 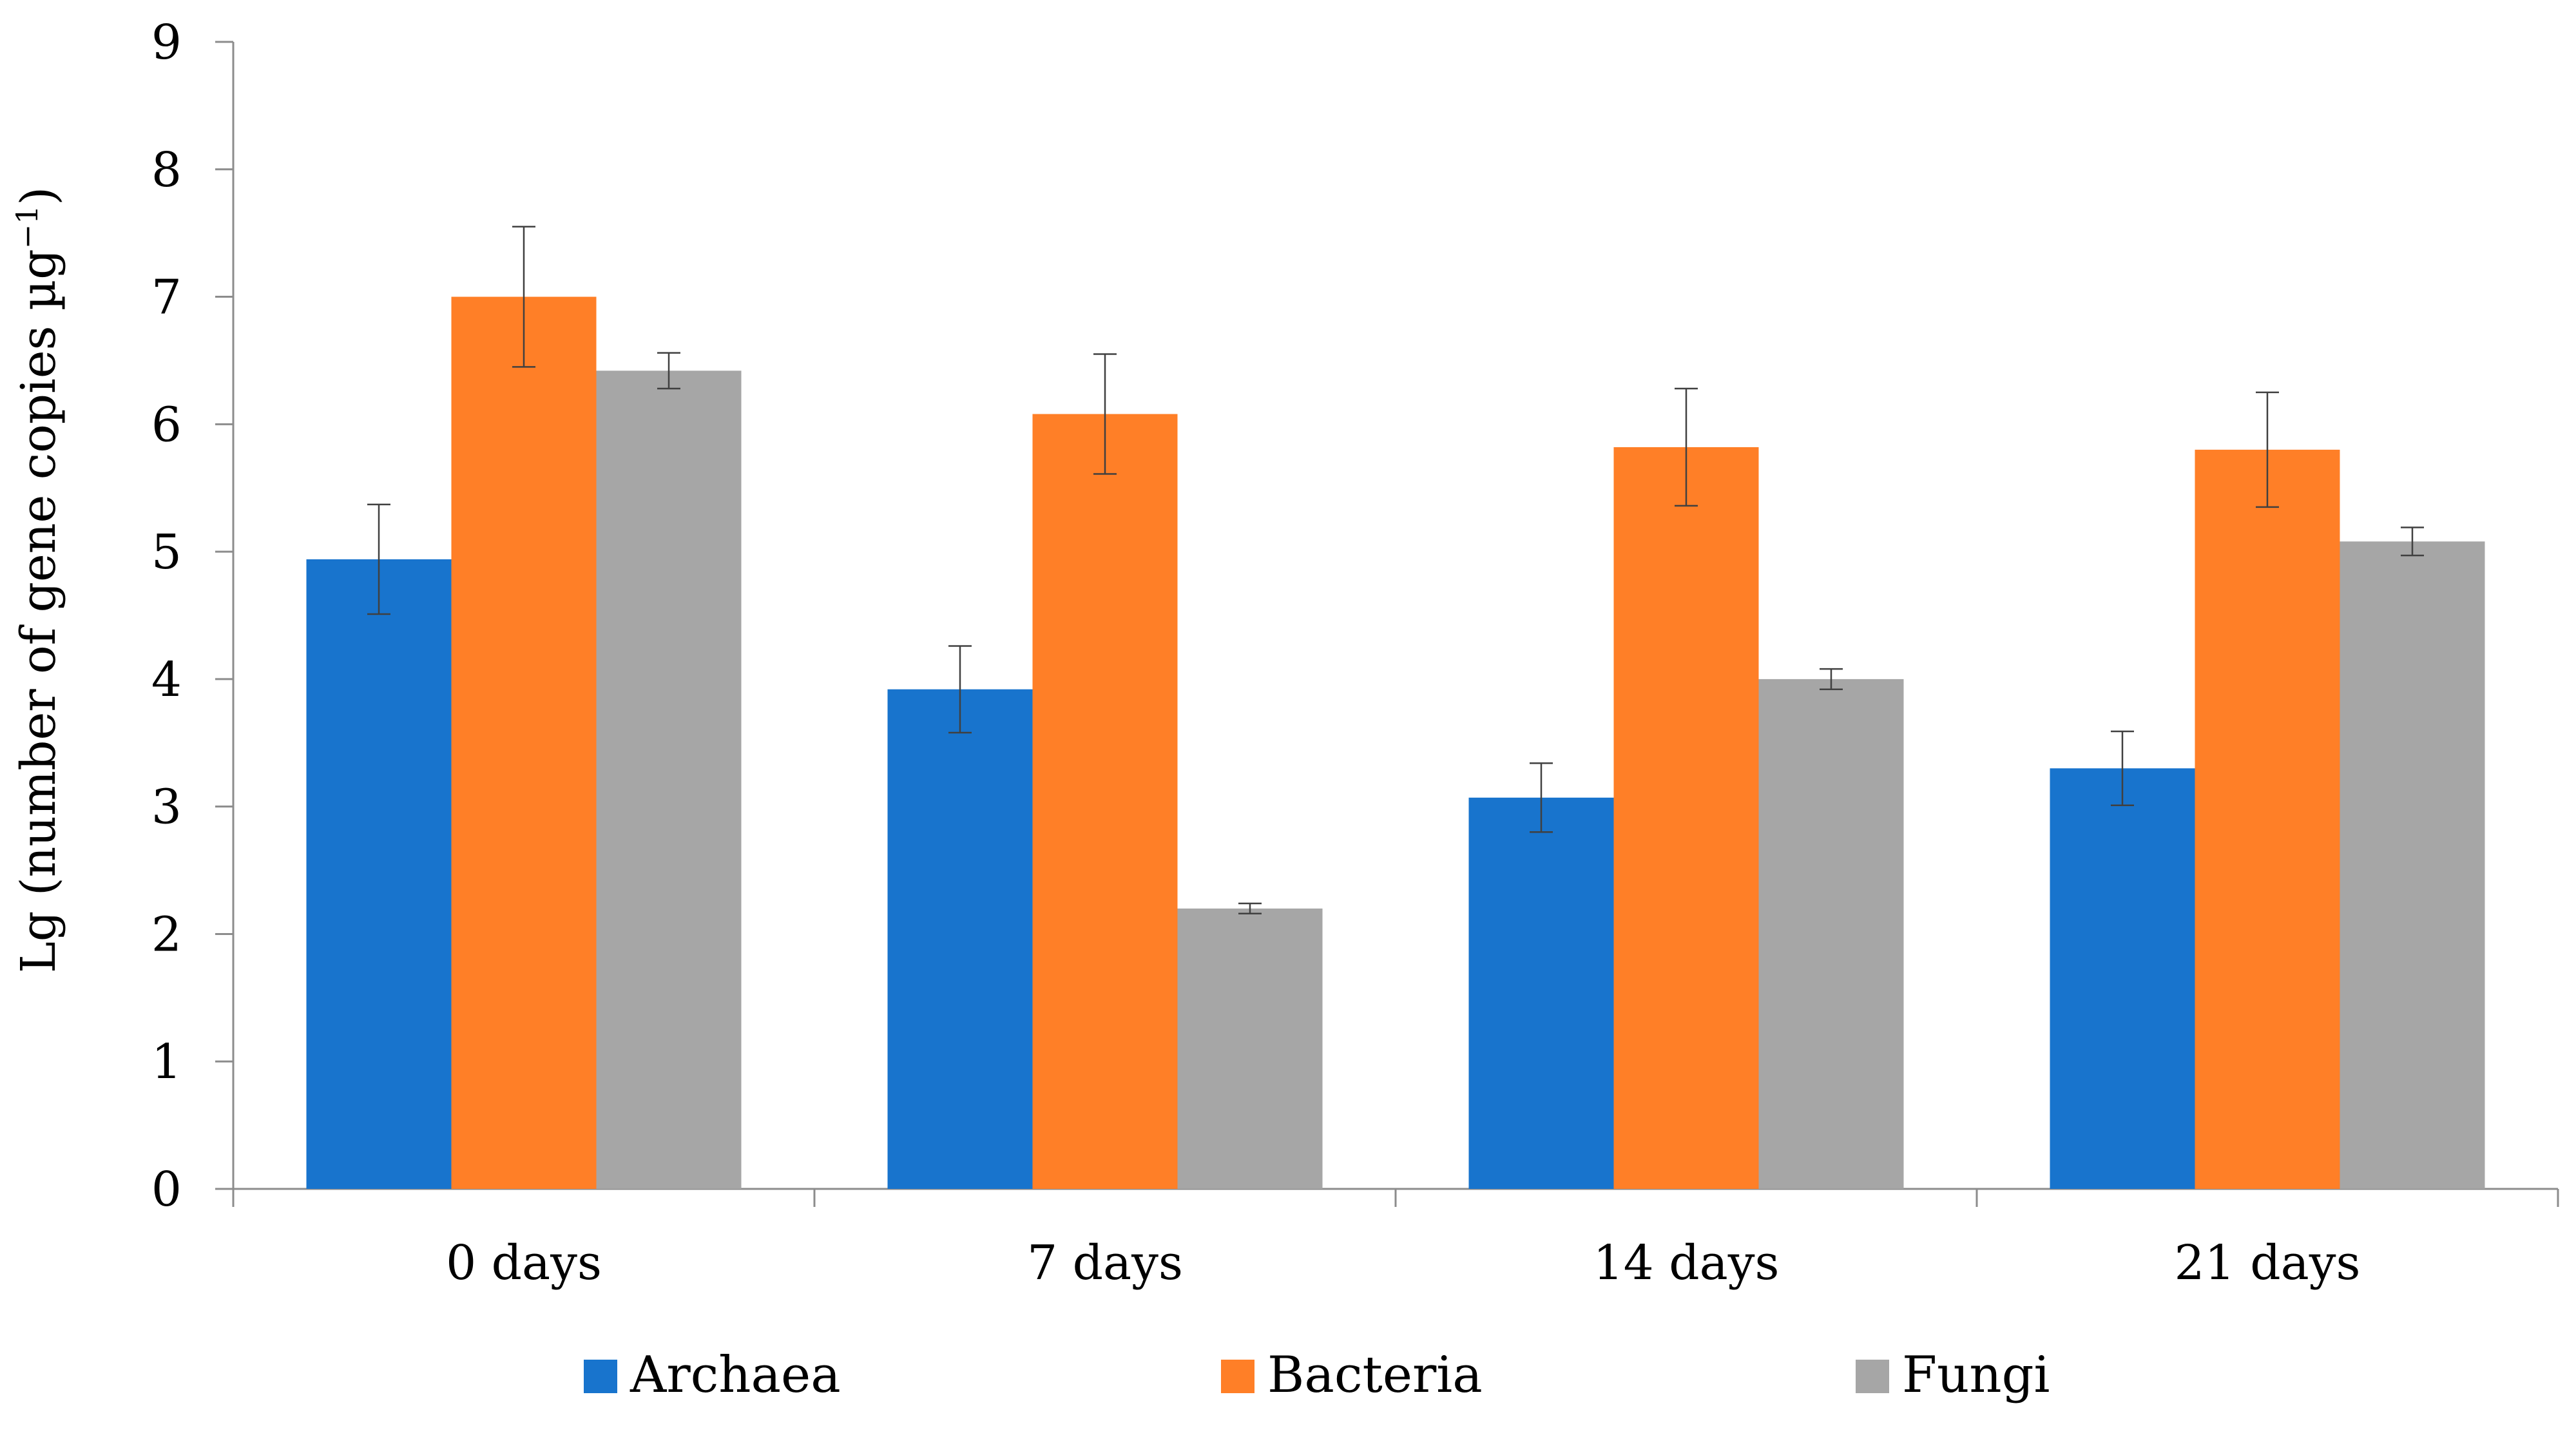 What do you see at coordinates (166, 1190) in the screenshot?
I see `y-tick-label: 0` at bounding box center [166, 1190].